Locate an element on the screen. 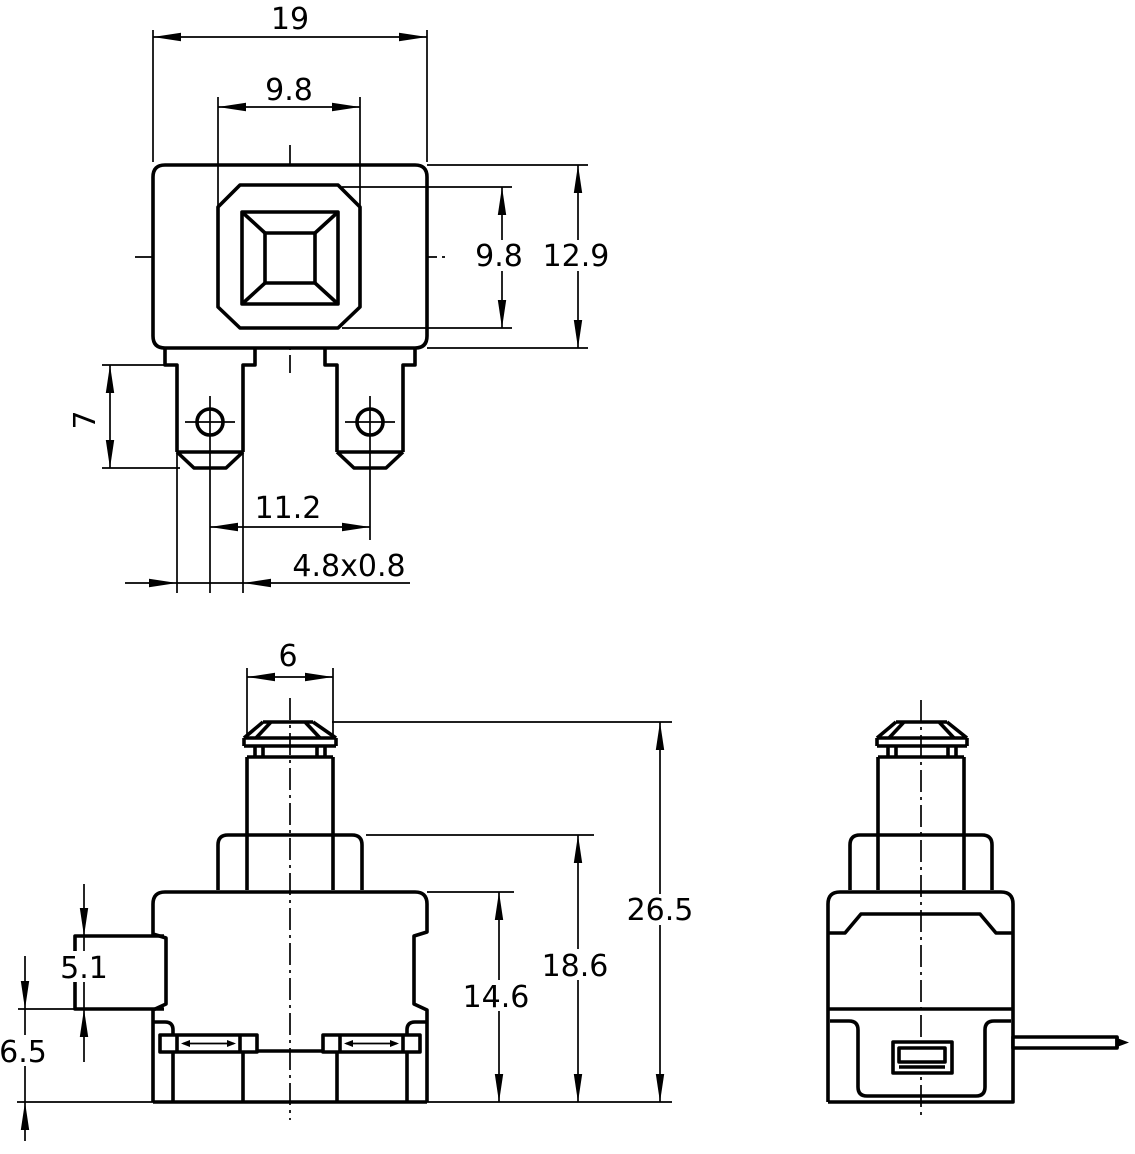 This screenshot has width=1135, height=1154. dim-label-overall-width: 19 is located at coordinates (290, 19).